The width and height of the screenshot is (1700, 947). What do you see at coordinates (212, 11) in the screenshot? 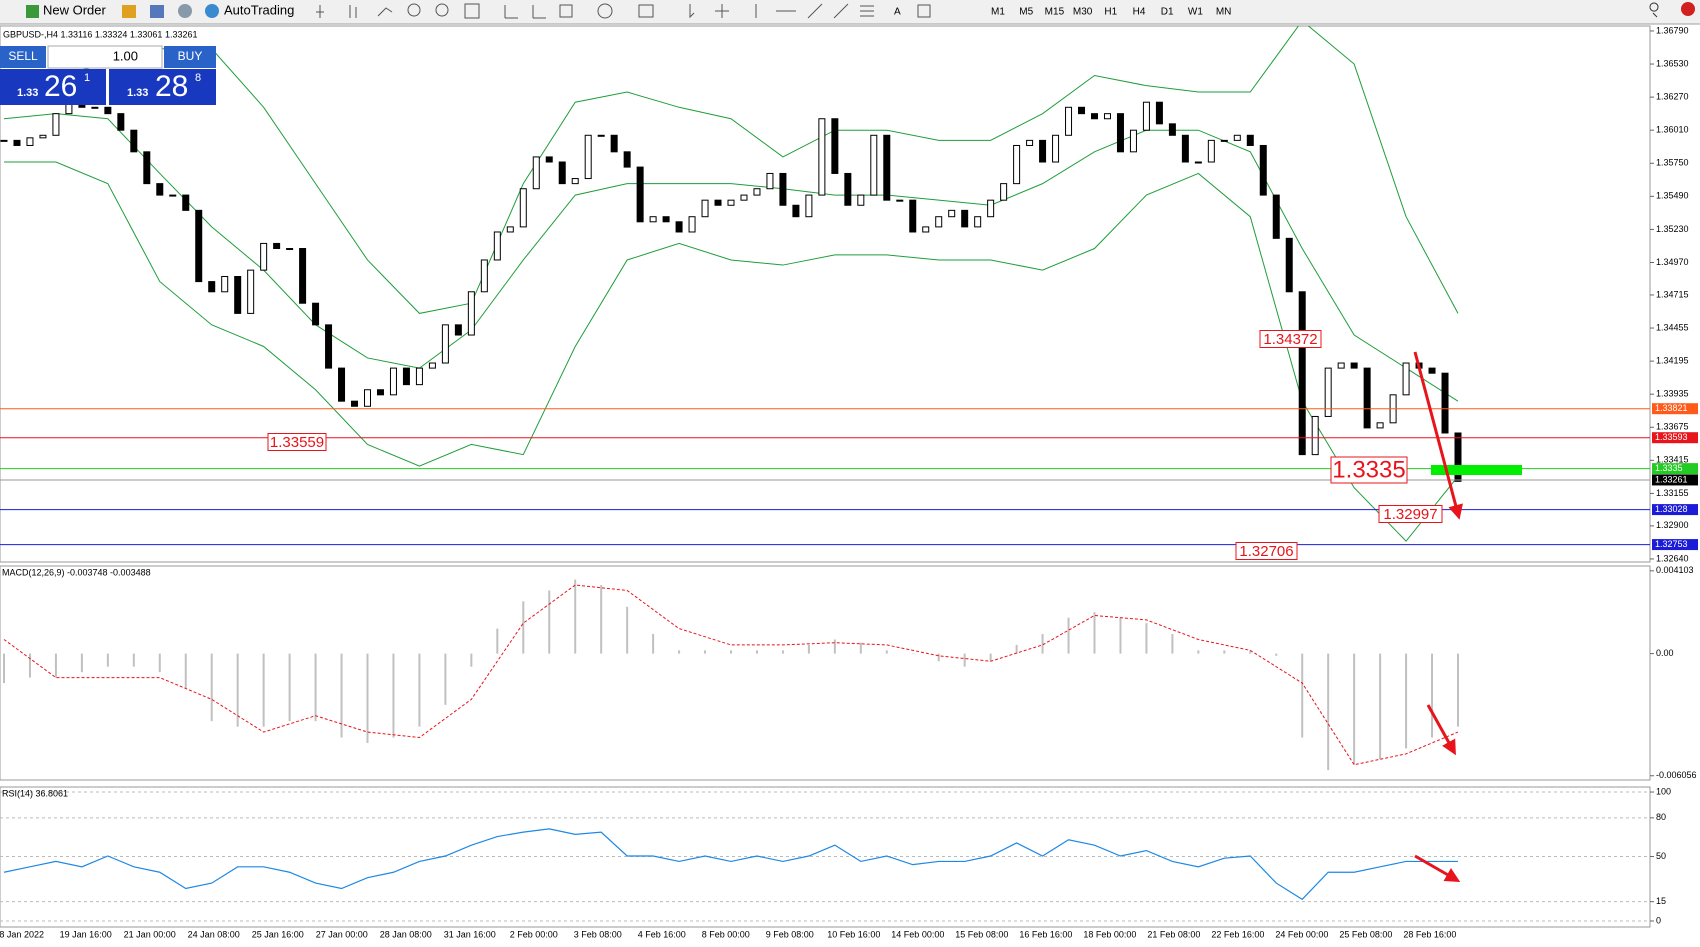
I see `auto-trading-icon` at bounding box center [212, 11].